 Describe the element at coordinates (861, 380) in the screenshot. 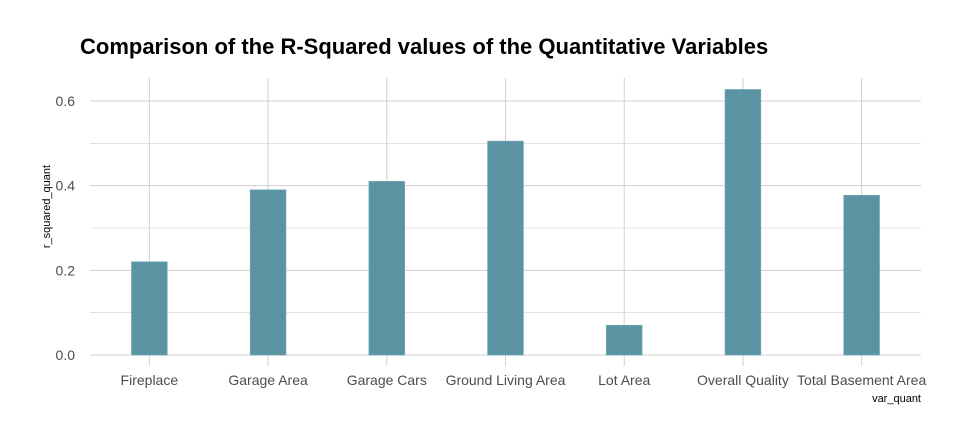

I see `x-tick-label: Total Basement Area` at that location.